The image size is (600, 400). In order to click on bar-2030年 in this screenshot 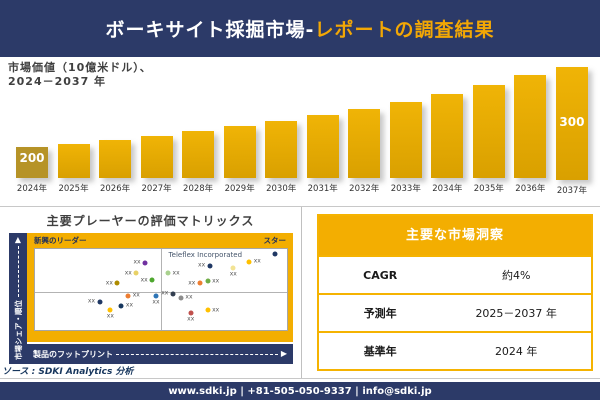, I will do `click(281, 149)`.